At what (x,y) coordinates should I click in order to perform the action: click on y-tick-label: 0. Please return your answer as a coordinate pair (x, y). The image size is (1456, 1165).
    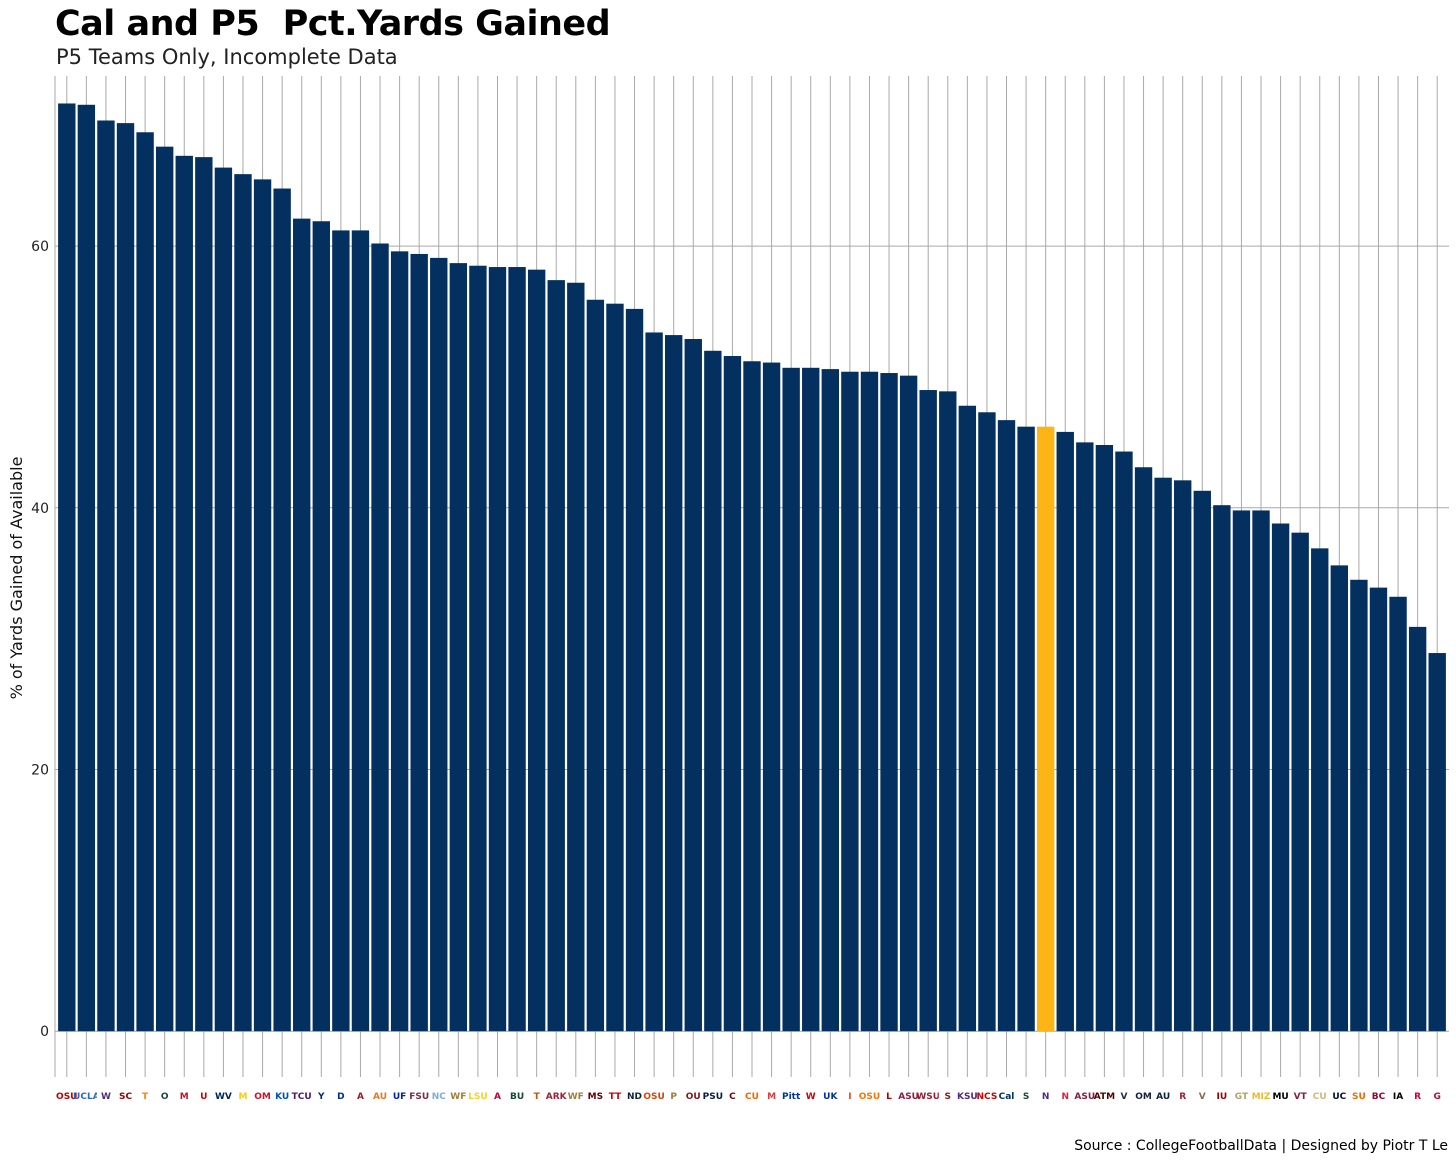
    Looking at the image, I should click on (44, 1032).